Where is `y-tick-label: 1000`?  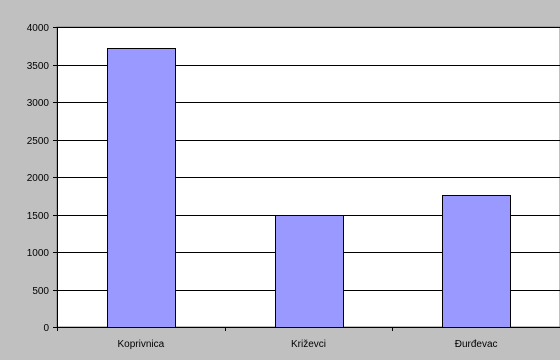 y-tick-label: 1000 is located at coordinates (38, 253).